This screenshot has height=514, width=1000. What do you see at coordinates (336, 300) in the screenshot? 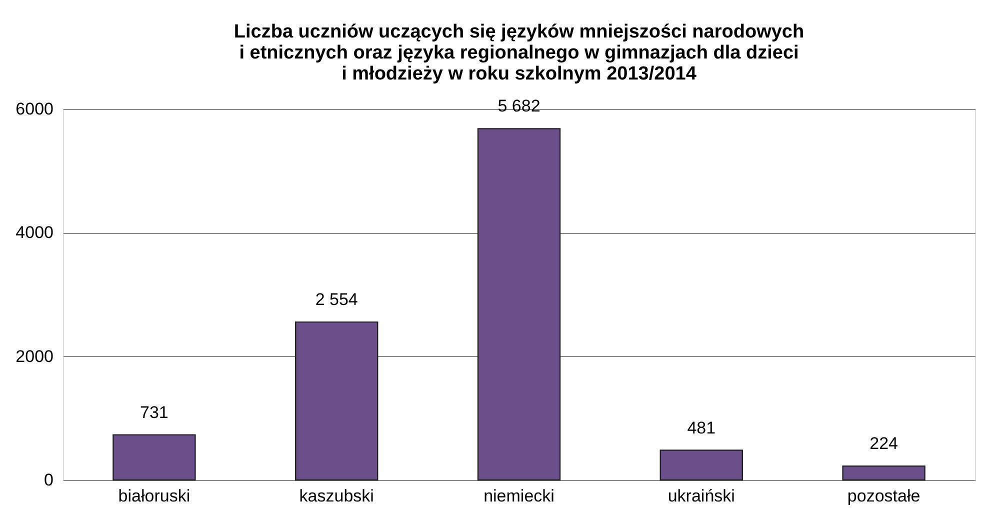
I see `data-label: 2 554` at bounding box center [336, 300].